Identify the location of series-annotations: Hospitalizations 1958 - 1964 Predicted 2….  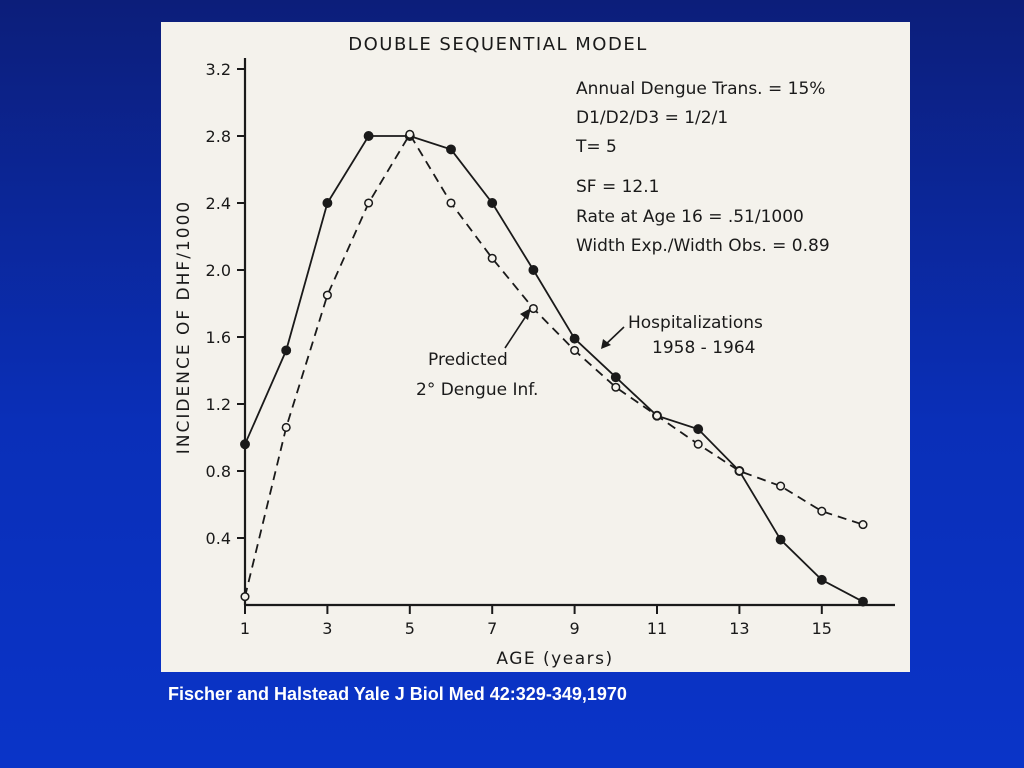
(589, 354).